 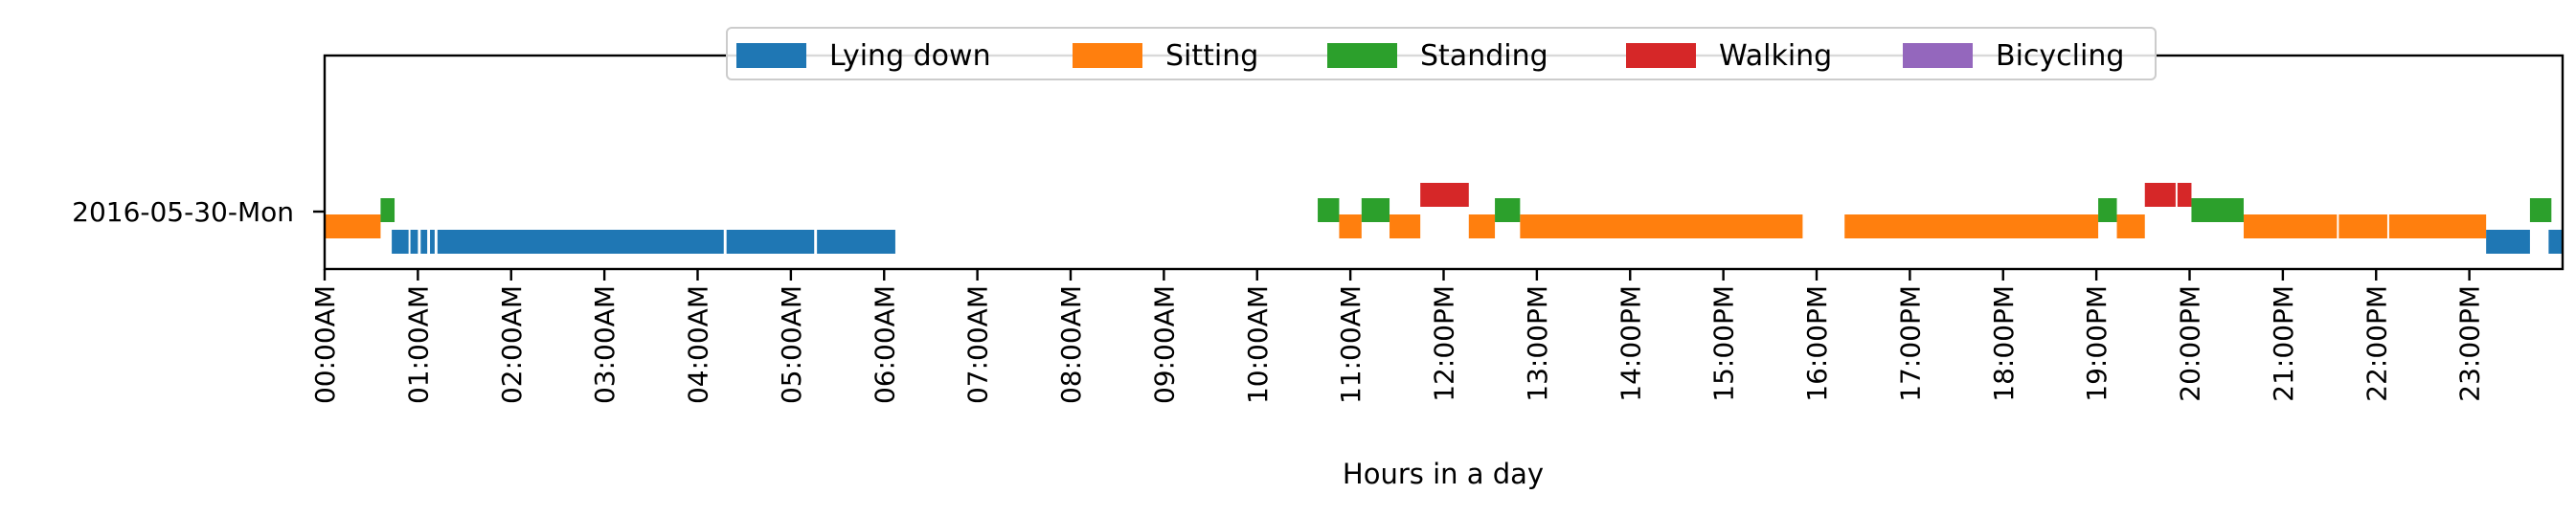 I want to click on x-tick-label: 18:00PM, so click(x=2004, y=343).